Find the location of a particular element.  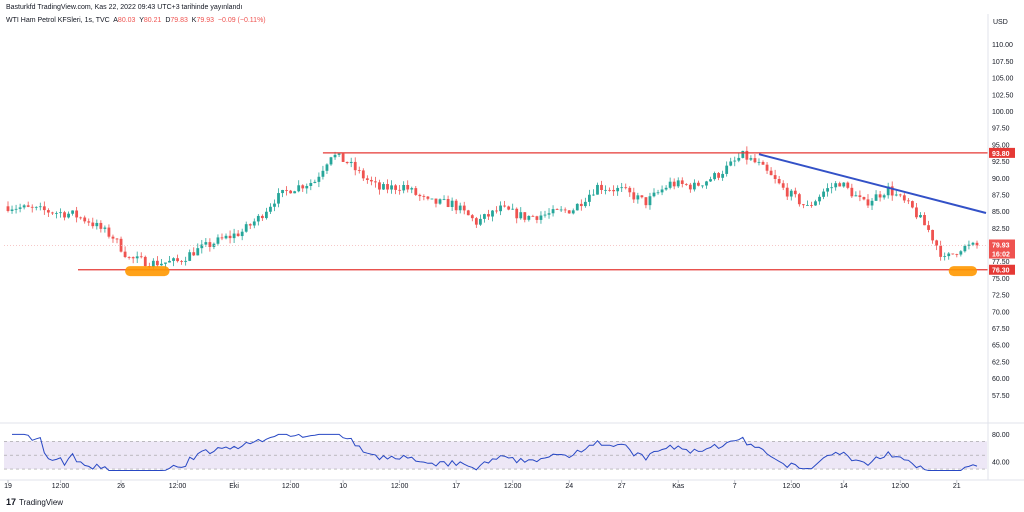

x-tick-label: 10 is located at coordinates (343, 486).